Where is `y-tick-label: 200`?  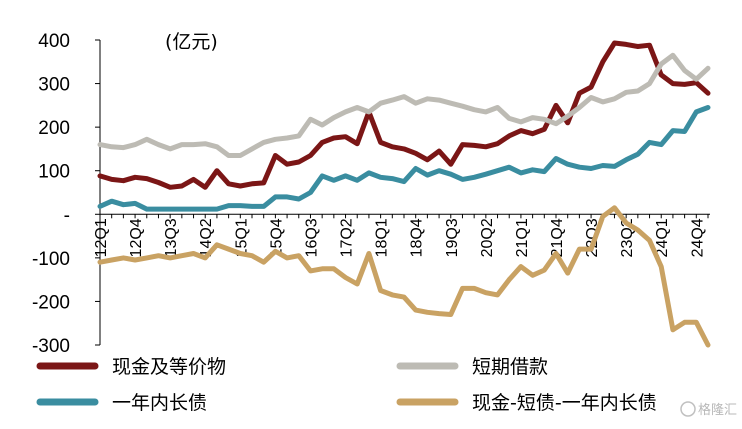 y-tick-label: 200 is located at coordinates (54, 128).